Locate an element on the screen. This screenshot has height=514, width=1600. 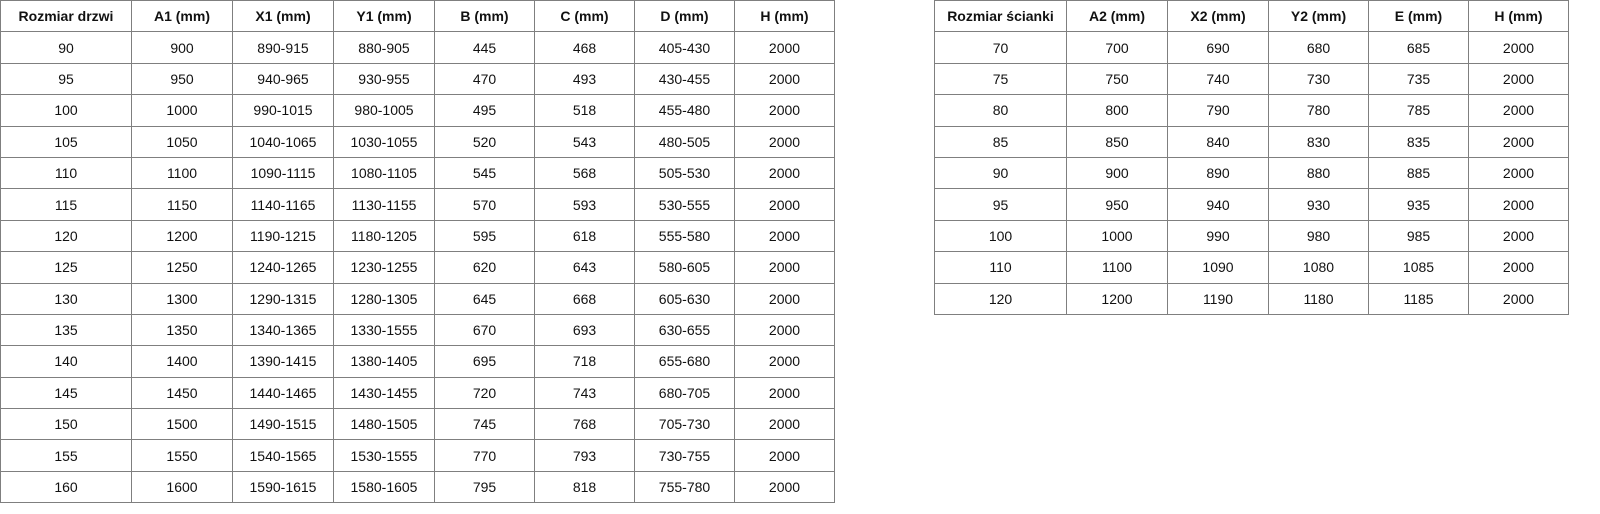
table-cell: 470 is located at coordinates (484, 79).